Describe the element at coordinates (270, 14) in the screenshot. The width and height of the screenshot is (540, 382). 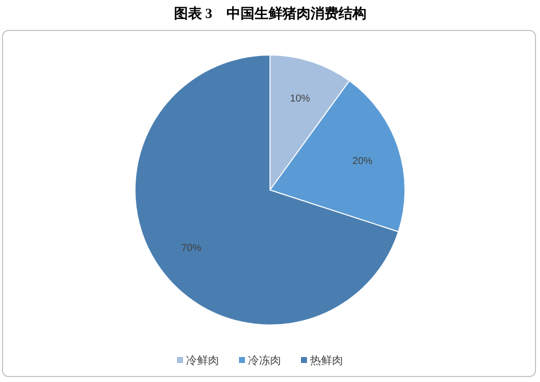
I see `chart-title: 图表 3 中国生鲜猪肉消费结构` at that location.